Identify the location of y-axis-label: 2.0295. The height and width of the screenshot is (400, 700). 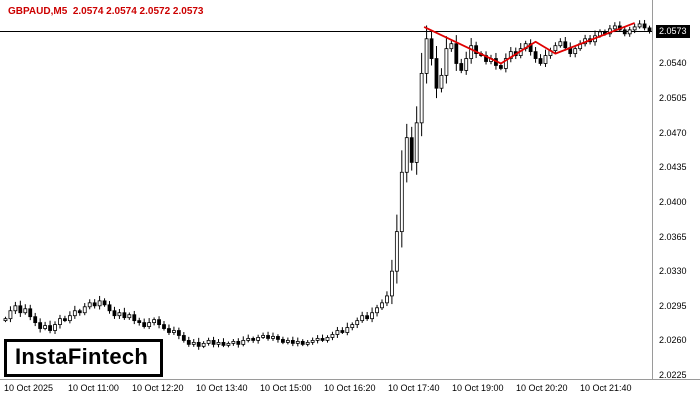
(673, 305).